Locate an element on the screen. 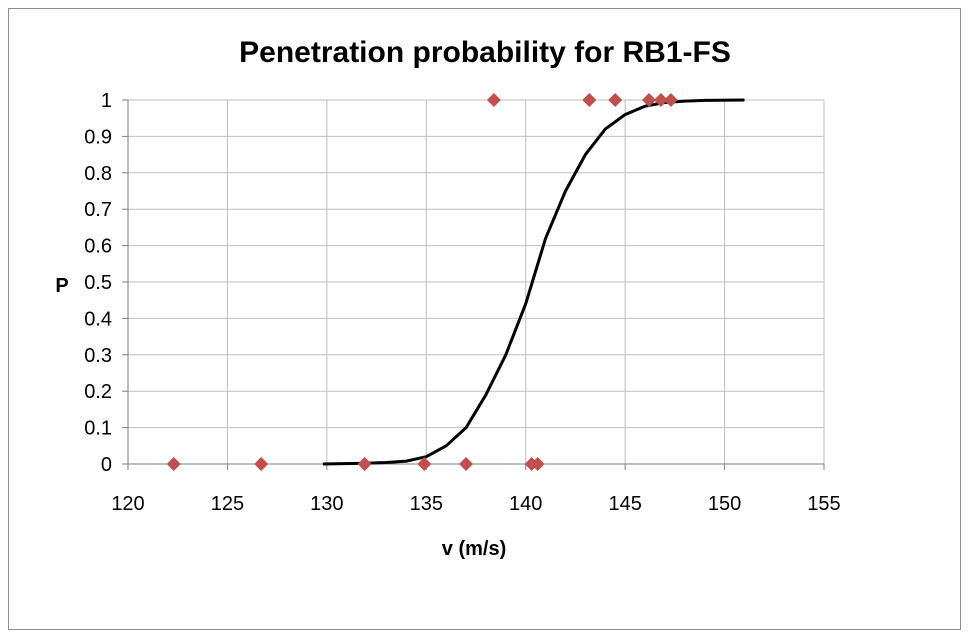  x-tick-label: 135 is located at coordinates (426, 504).